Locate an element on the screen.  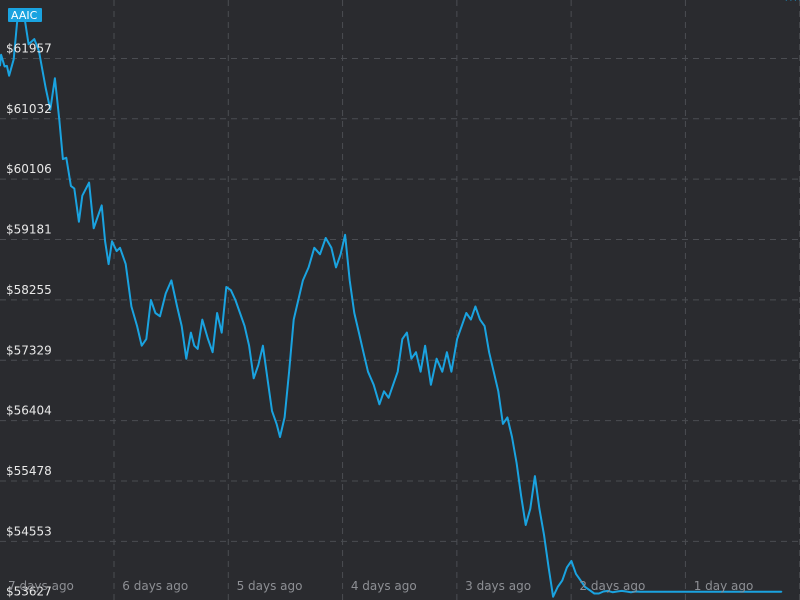
y-tick-label: $56404 is located at coordinates (29, 411).